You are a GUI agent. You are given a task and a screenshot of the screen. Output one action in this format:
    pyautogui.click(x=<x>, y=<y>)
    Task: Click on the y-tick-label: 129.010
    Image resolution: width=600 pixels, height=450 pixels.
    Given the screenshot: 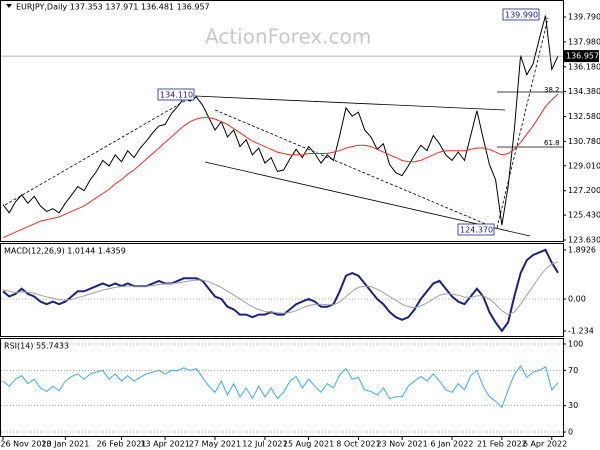 What is the action you would take?
    pyautogui.click(x=584, y=165)
    